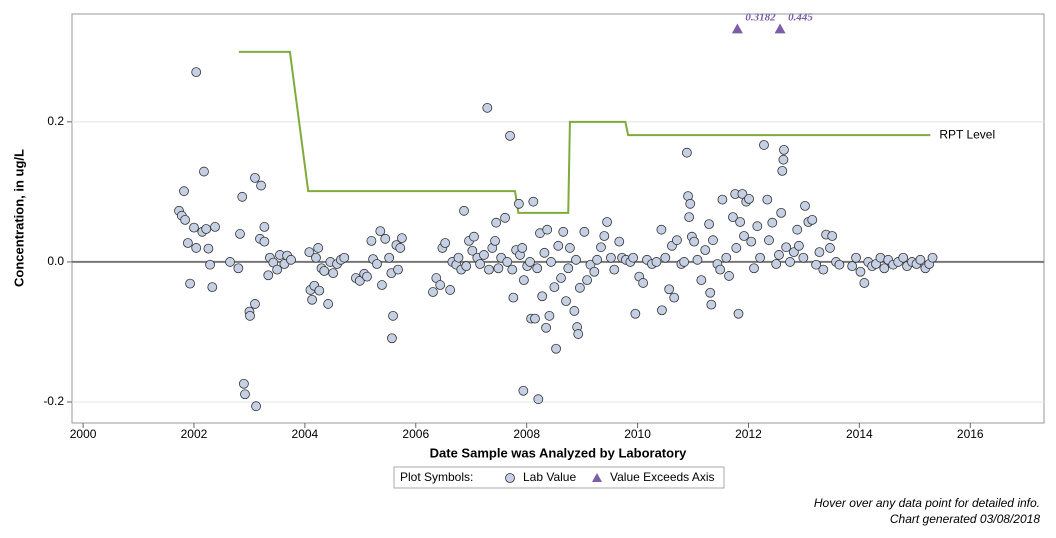 The width and height of the screenshot is (1056, 538). Describe the element at coordinates (859, 434) in the screenshot. I see `x-tick-label: 2014` at that location.